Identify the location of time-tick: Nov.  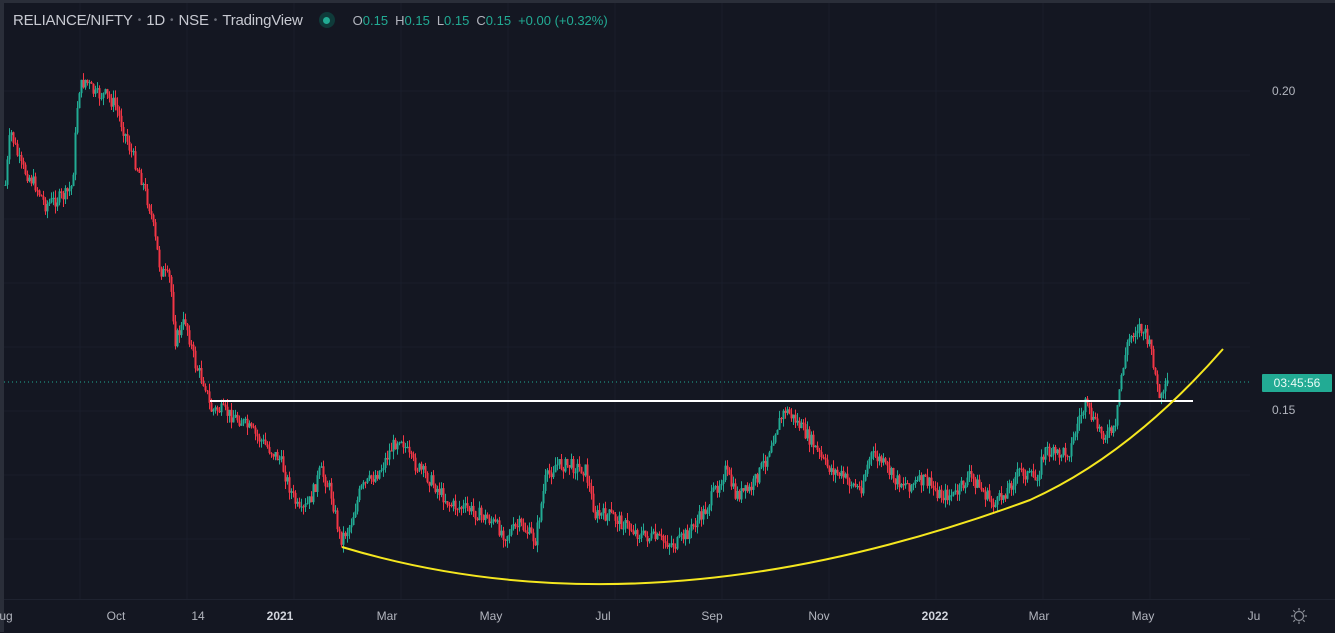
(819, 616).